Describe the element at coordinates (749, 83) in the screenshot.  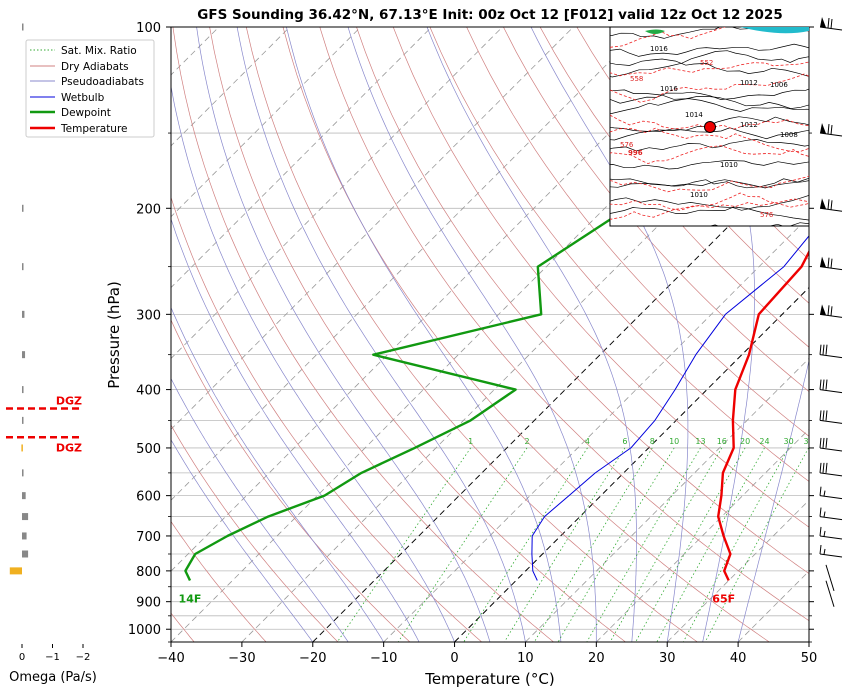
I see `map-contour-label: 1012` at that location.